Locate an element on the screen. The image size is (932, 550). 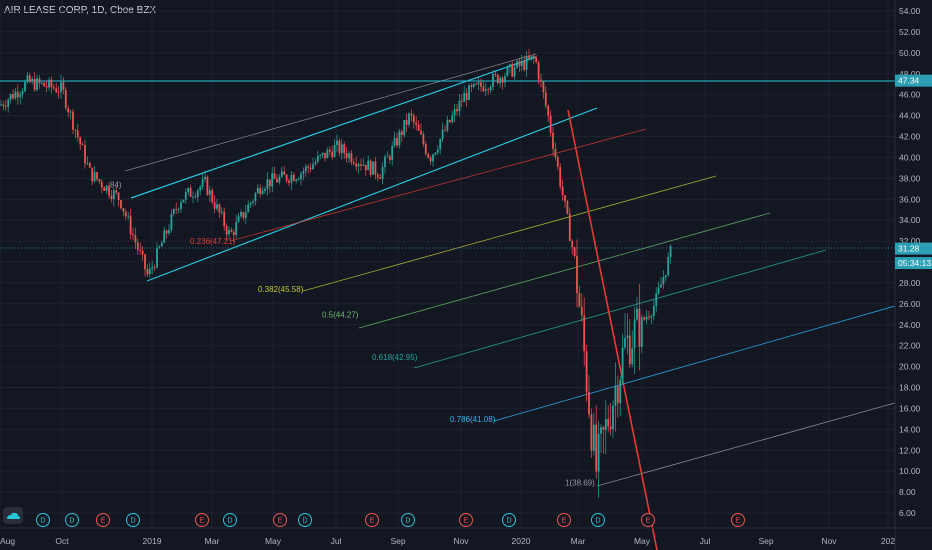
price-tick-label: 42.00 is located at coordinates (910, 137).